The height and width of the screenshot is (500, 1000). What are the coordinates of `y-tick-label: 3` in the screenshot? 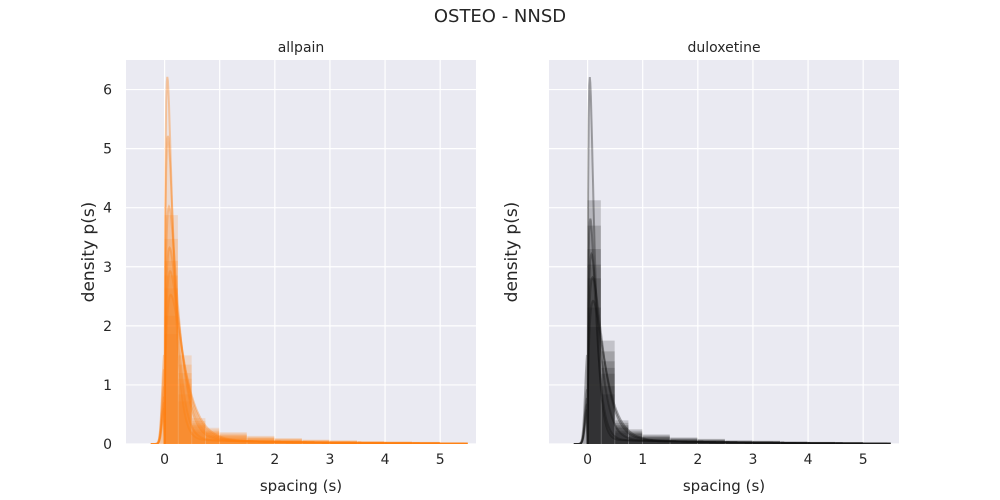 It's located at (107, 268).